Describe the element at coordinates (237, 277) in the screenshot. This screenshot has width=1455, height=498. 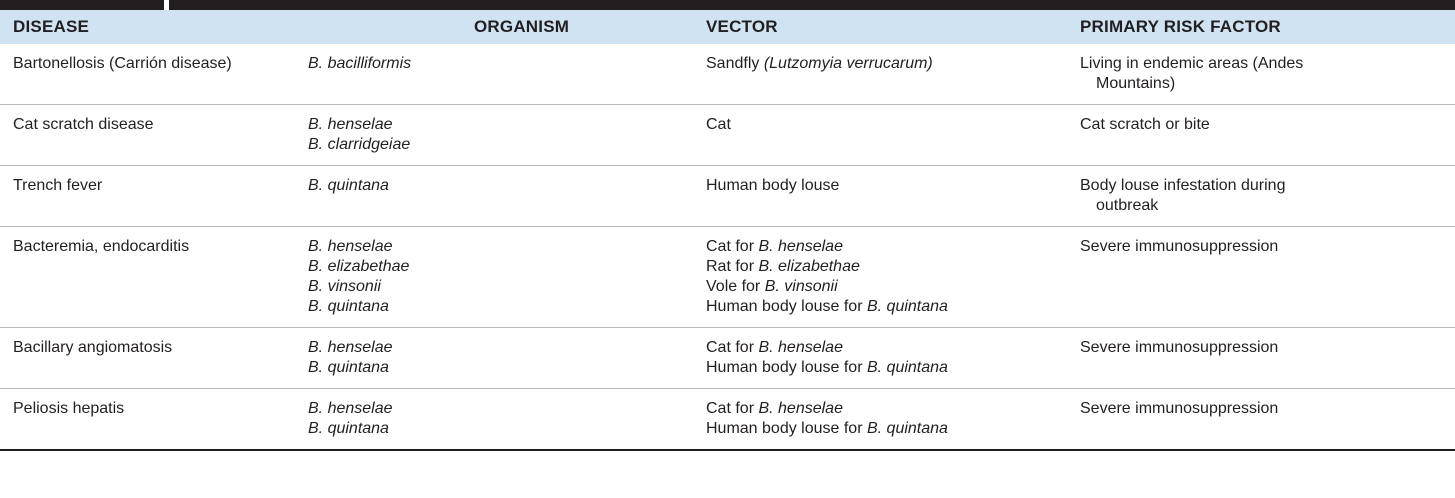
I see `cell-disease: Bacteremia, endocarditis` at that location.